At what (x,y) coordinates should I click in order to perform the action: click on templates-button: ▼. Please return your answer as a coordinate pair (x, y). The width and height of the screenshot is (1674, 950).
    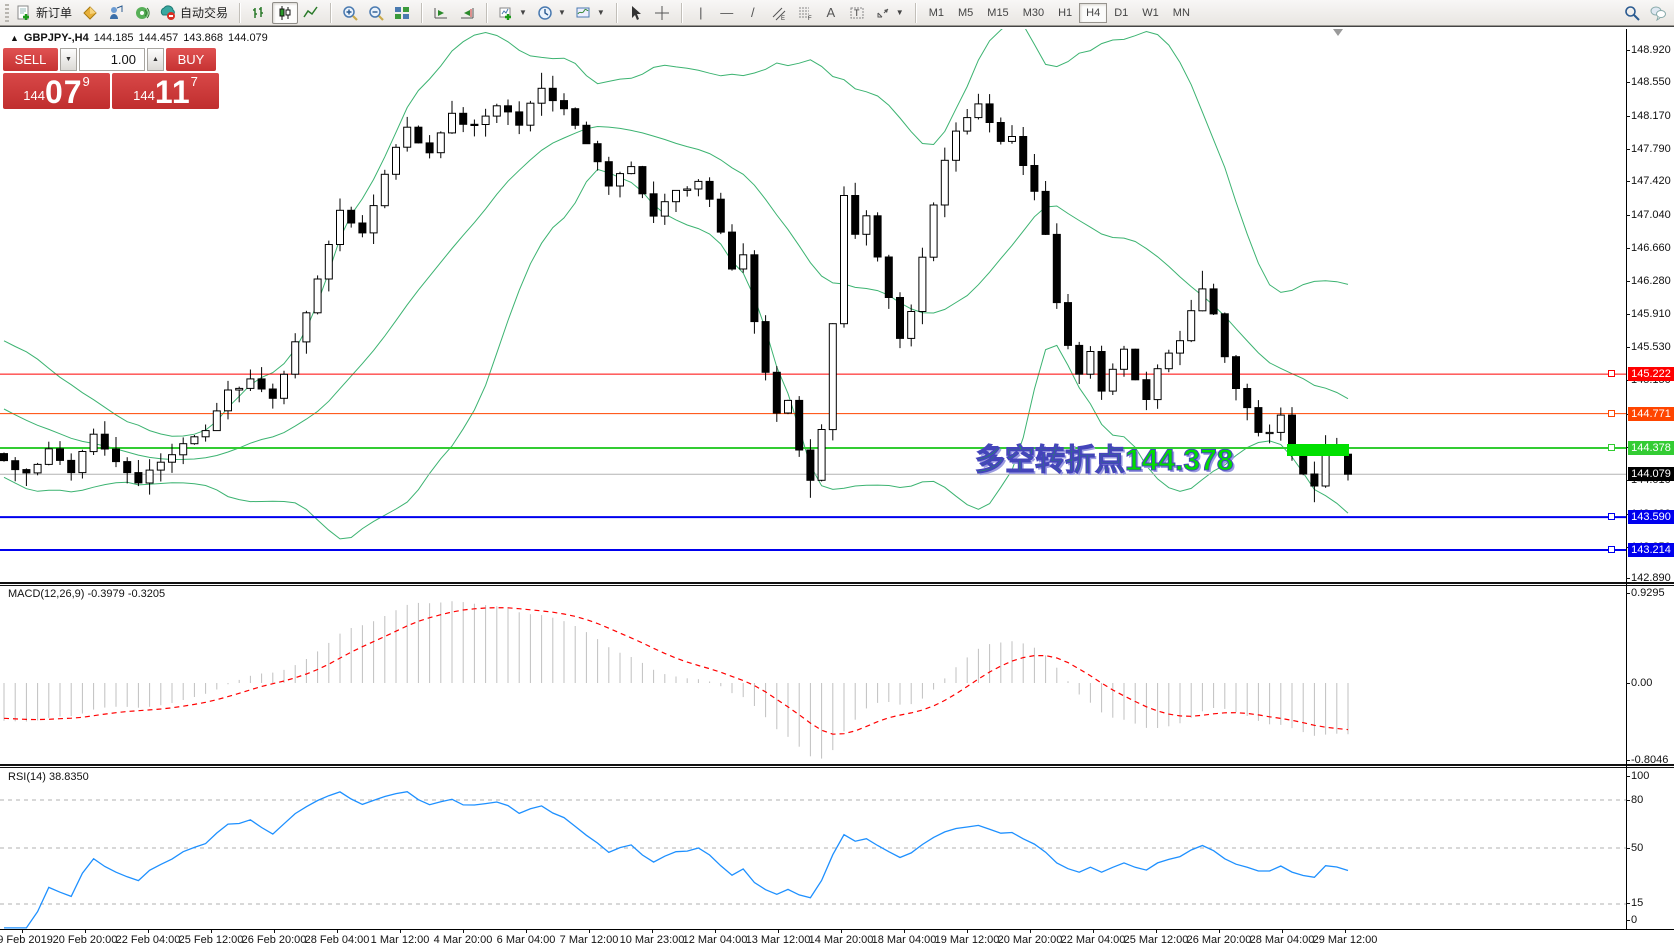
    Looking at the image, I should click on (590, 13).